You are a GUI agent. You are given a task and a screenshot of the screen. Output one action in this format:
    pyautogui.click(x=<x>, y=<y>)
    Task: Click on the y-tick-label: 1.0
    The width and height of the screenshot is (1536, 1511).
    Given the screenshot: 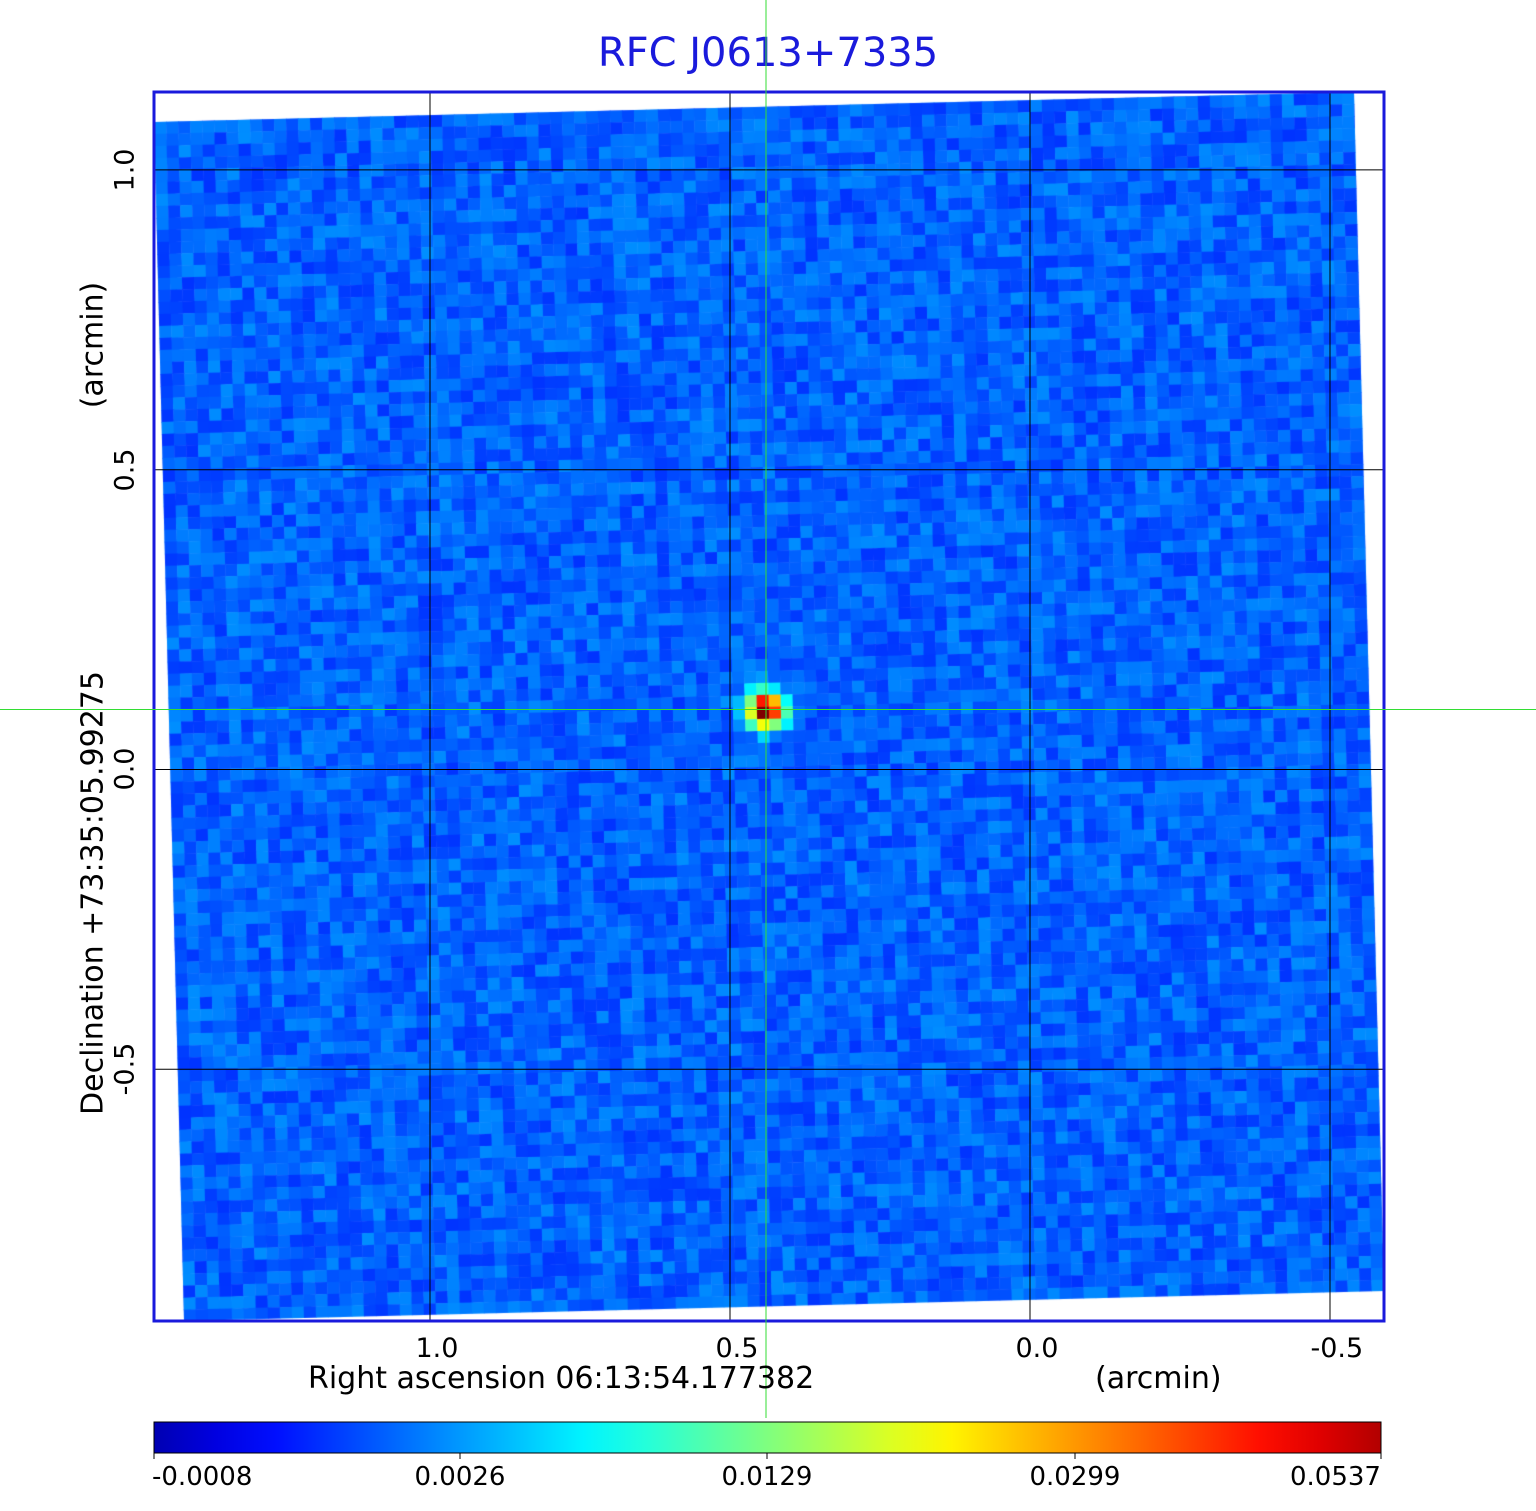 What is the action you would take?
    pyautogui.click(x=125, y=170)
    